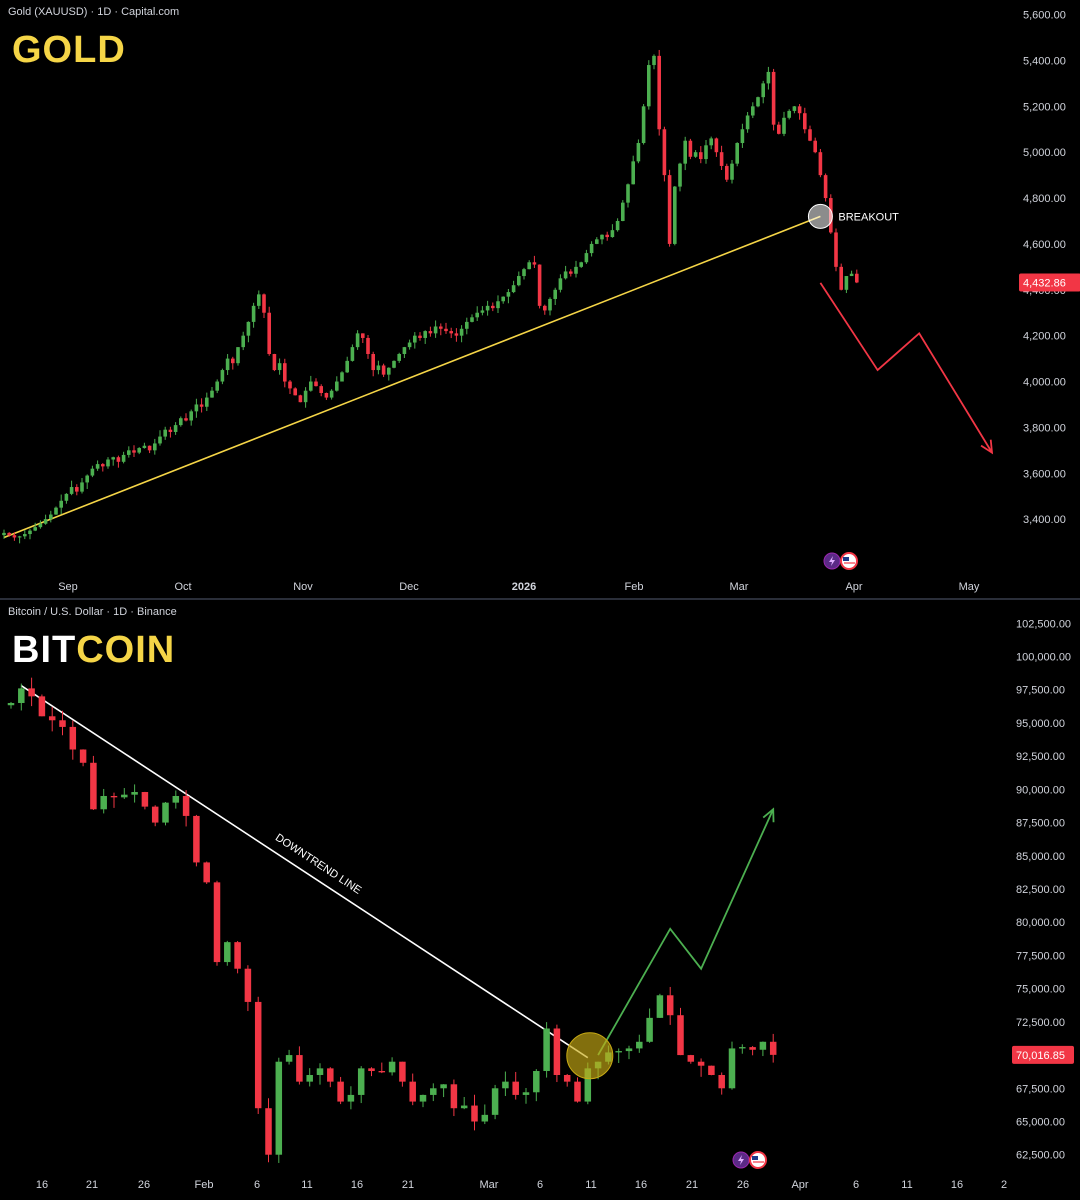 The width and height of the screenshot is (1080, 1200). I want to click on gold-x-tick: Feb, so click(634, 587).